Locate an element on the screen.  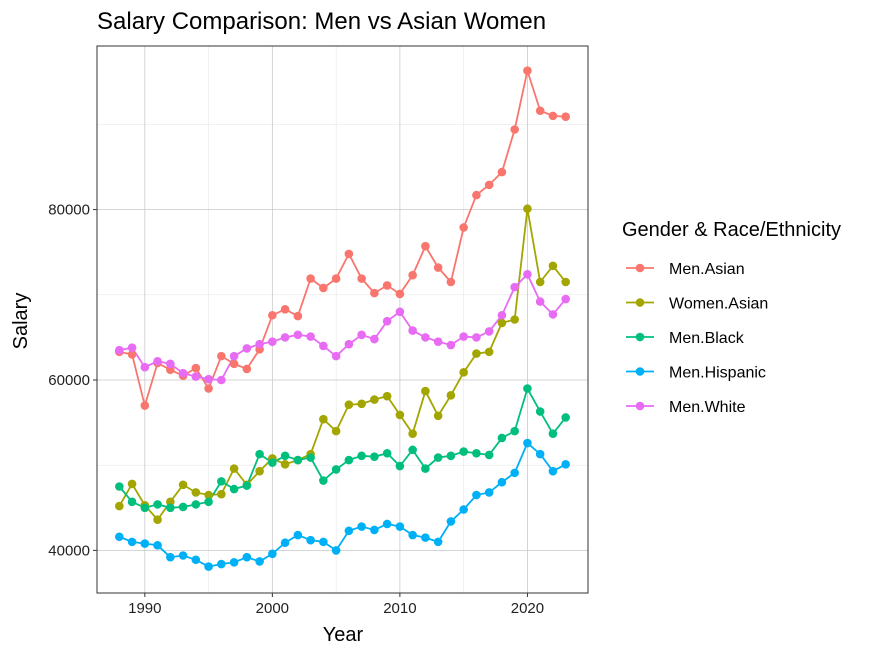
y-tick-label: 40000 is located at coordinates (69, 550).